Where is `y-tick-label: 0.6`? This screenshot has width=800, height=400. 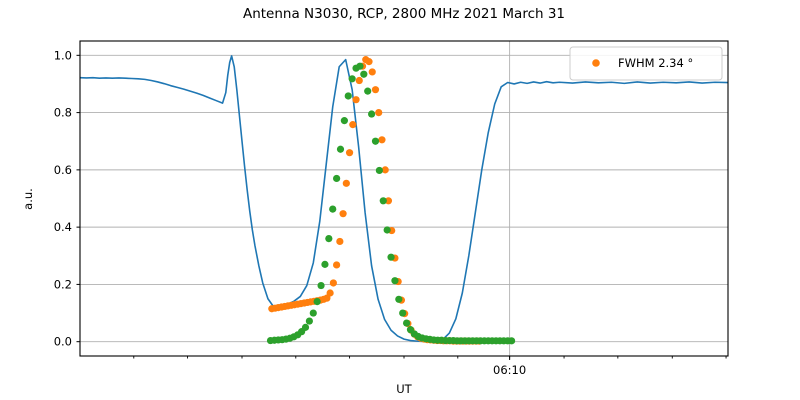
y-tick-label: 0.6 is located at coordinates (63, 170).